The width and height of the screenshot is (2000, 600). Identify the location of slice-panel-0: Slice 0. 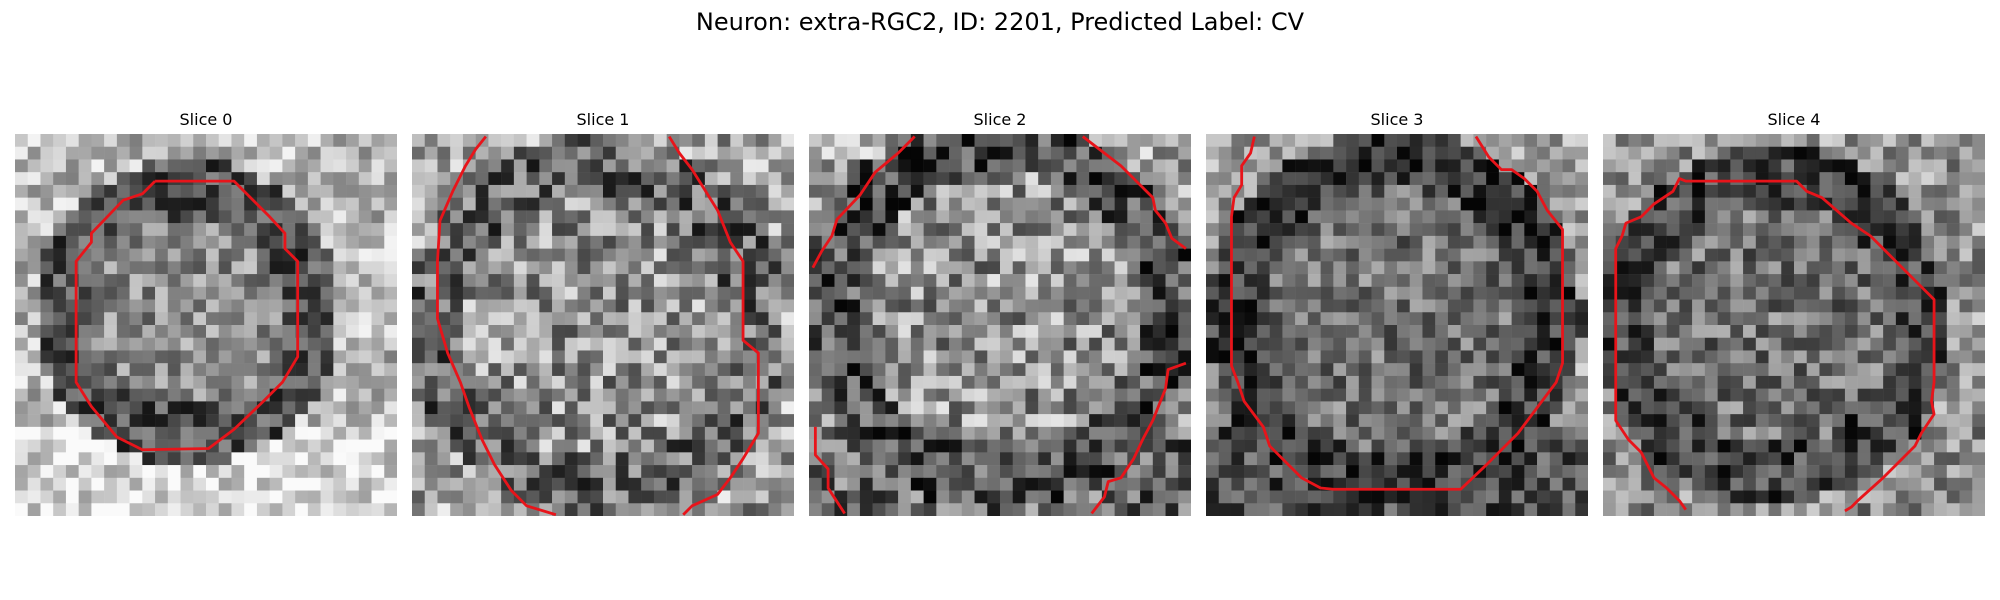
(206, 316).